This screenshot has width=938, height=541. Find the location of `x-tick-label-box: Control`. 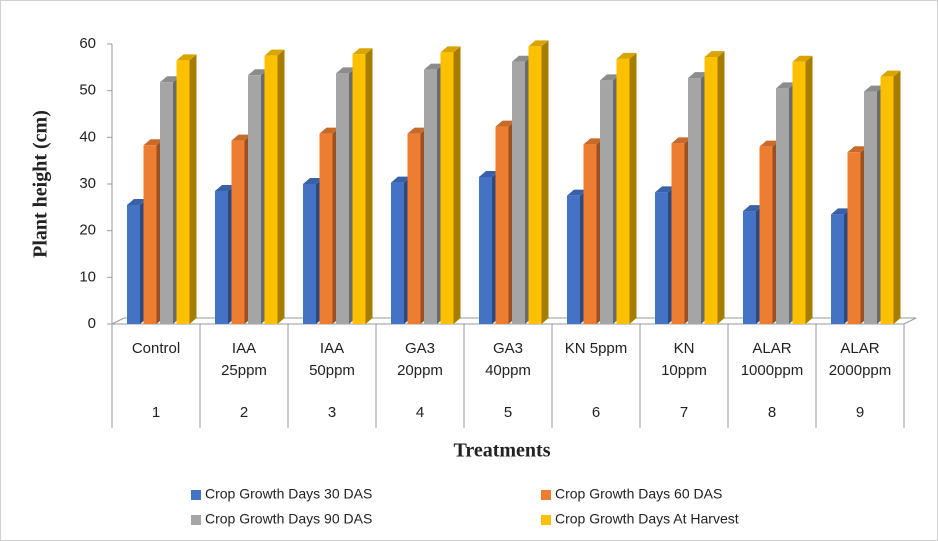

x-tick-label-box: Control is located at coordinates (156, 348).